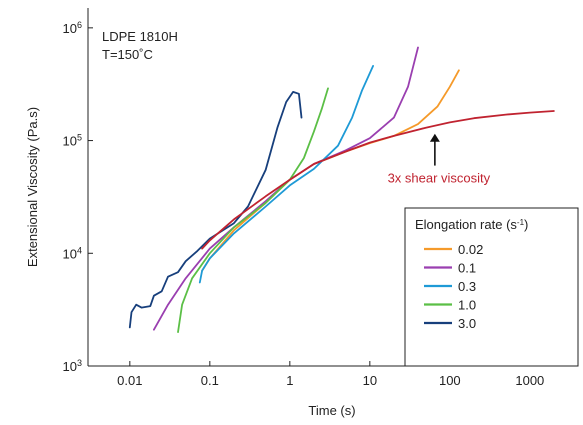 Image resolution: width=583 pixels, height=425 pixels. What do you see at coordinates (370, 380) in the screenshot?
I see `x-tick-label: 10` at bounding box center [370, 380].